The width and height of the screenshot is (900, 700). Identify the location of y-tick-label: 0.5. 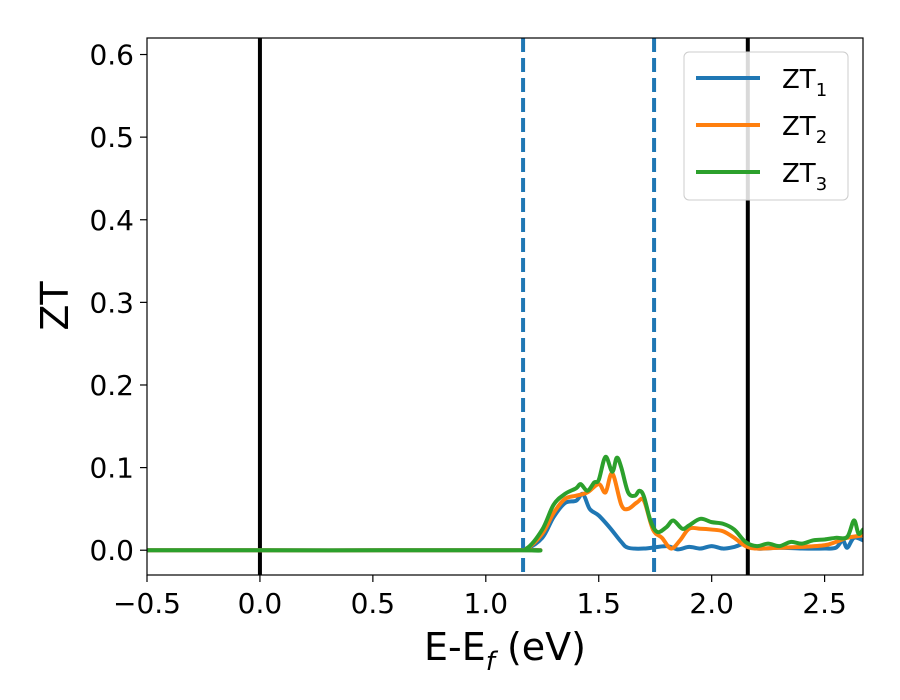
(111, 137).